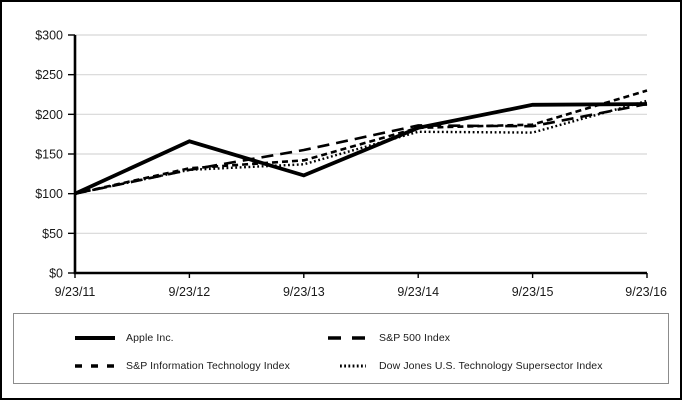 This screenshot has width=682, height=400. Describe the element at coordinates (49, 194) in the screenshot. I see `y-tick-label-100: $100` at that location.